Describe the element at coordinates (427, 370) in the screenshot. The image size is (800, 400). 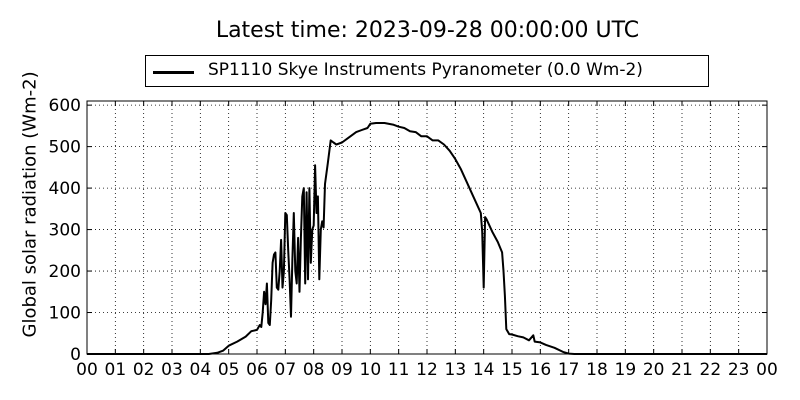
I see `x-tick-label: 12` at that location.